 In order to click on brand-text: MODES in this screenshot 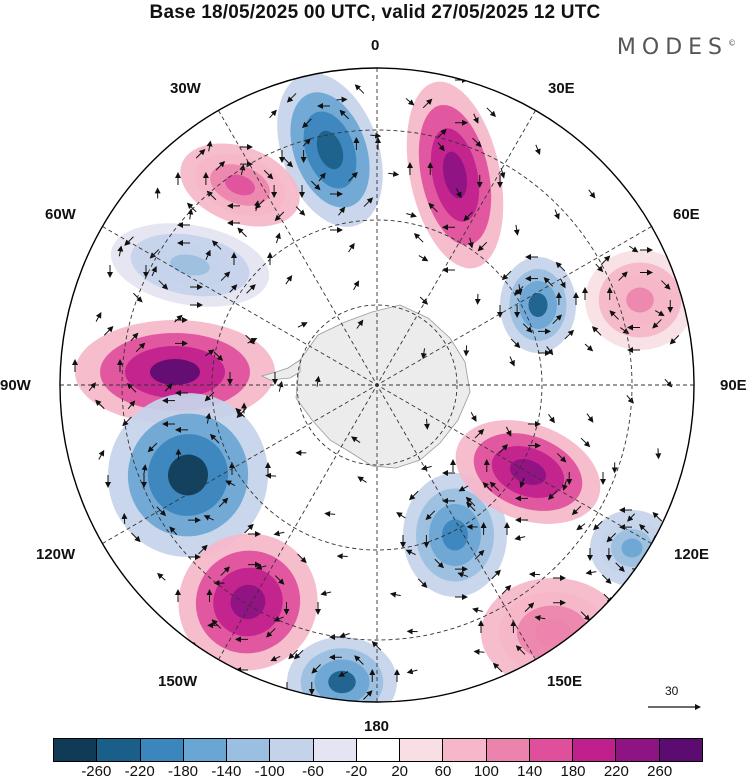, I will do `click(672, 47)`.